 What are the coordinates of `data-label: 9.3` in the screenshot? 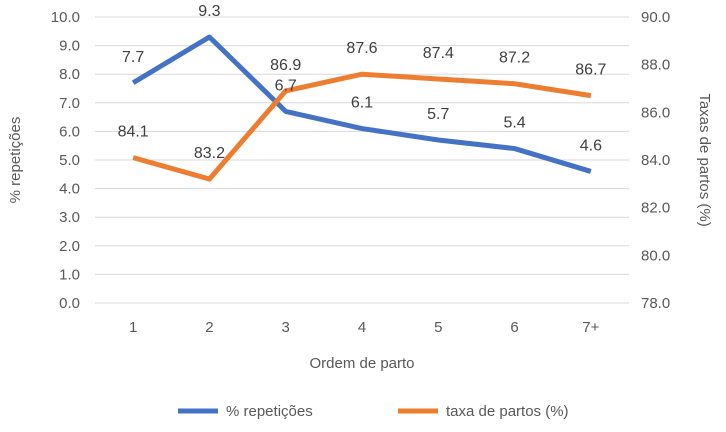 It's located at (209, 11).